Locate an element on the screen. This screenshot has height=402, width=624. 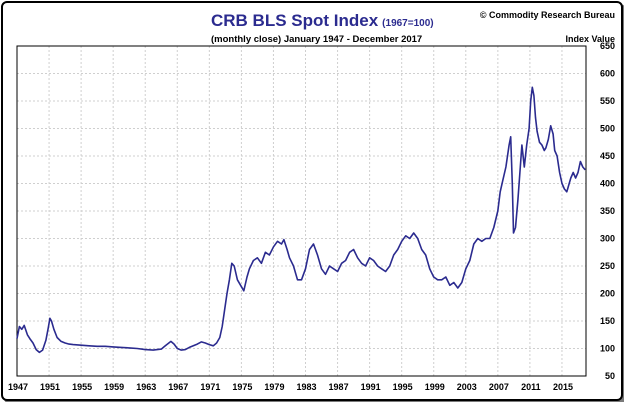
x-tick-label: 1983 is located at coordinates (306, 387).